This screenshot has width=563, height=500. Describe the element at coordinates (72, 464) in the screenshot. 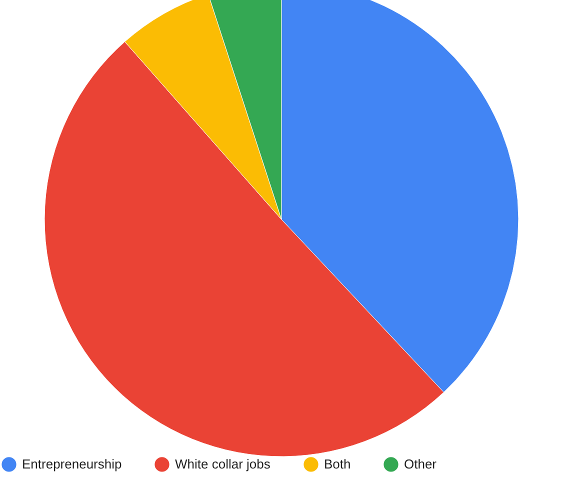

I see `legend-label: Entrepreneurship` at that location.